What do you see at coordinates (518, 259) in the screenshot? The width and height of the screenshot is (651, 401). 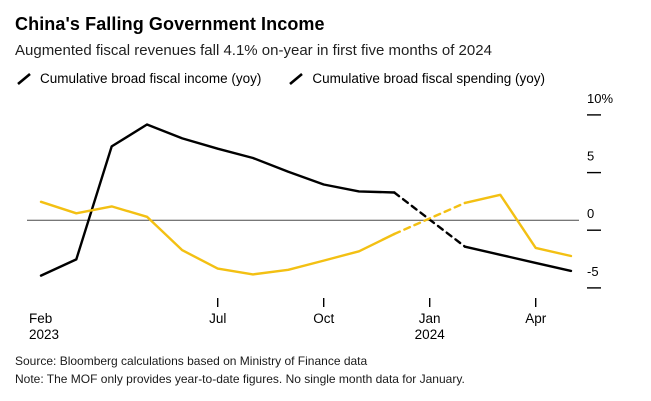 I see `income-line-solid-2024` at bounding box center [518, 259].